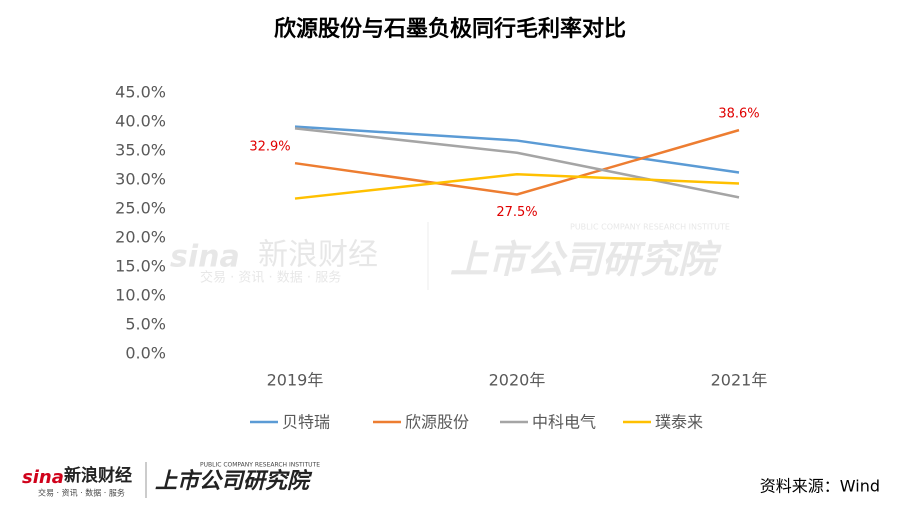 The width and height of the screenshot is (900, 525). I want to click on watermark-institute-en: PUBLIC COMPANY RESEARCH INSTITUTE, so click(650, 227).